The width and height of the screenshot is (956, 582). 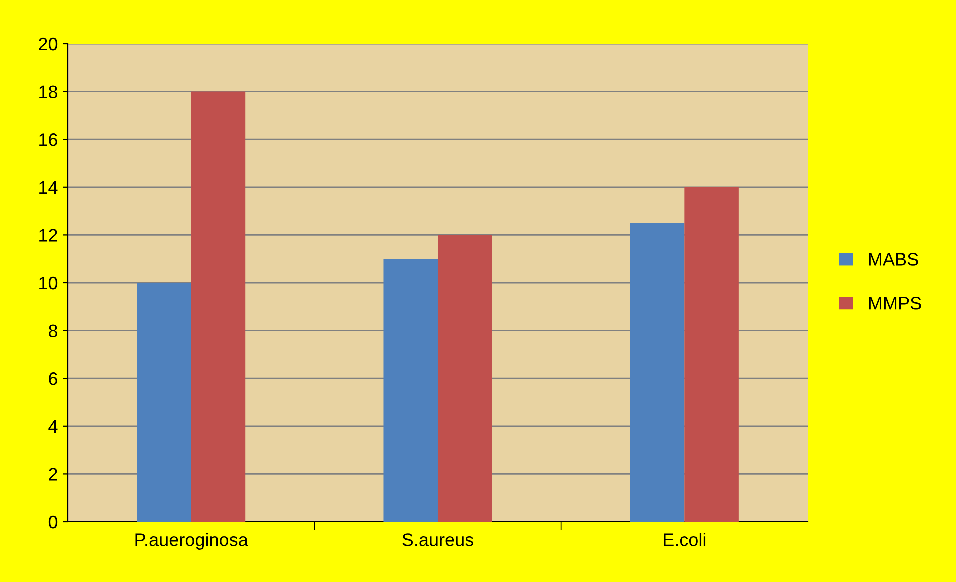 What do you see at coordinates (685, 539) in the screenshot?
I see `x-tick-label: E.coli` at bounding box center [685, 539].